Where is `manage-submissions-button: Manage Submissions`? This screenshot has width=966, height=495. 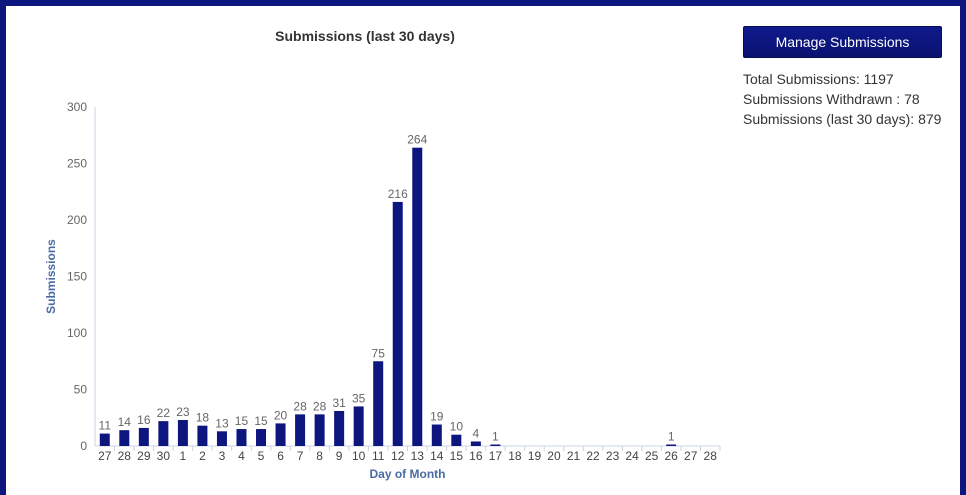 manage-submissions-button: Manage Submissions is located at coordinates (842, 42).